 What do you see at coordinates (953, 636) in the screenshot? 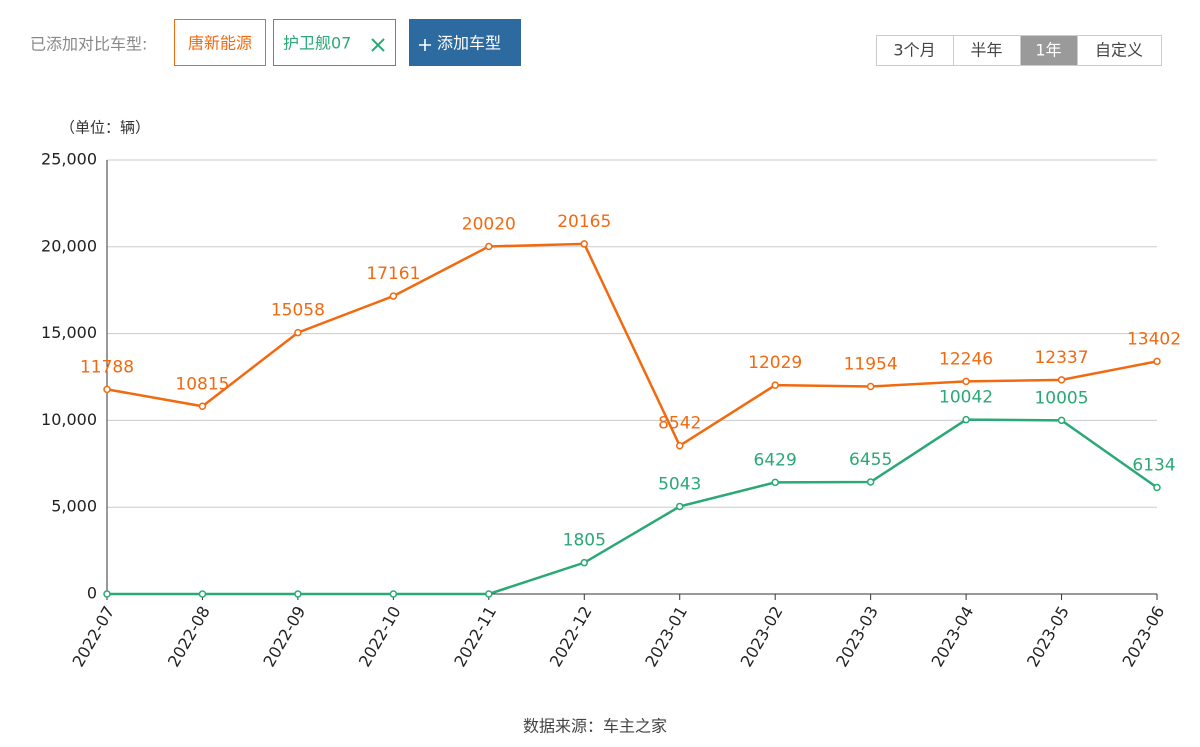
I see `x-tick-label: 2023-04` at bounding box center [953, 636].